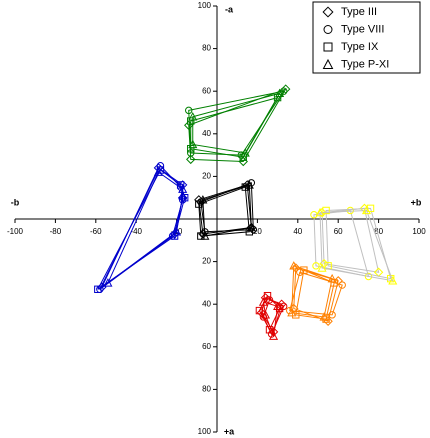 Image resolution: width=430 pixels, height=438 pixels. I want to click on x-tick-label: -40, so click(136, 231).